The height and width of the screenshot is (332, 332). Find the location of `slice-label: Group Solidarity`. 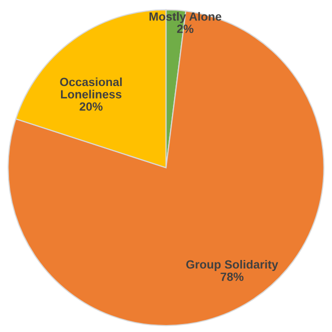

slice-label: Group Solidarity is located at coordinates (232, 265).